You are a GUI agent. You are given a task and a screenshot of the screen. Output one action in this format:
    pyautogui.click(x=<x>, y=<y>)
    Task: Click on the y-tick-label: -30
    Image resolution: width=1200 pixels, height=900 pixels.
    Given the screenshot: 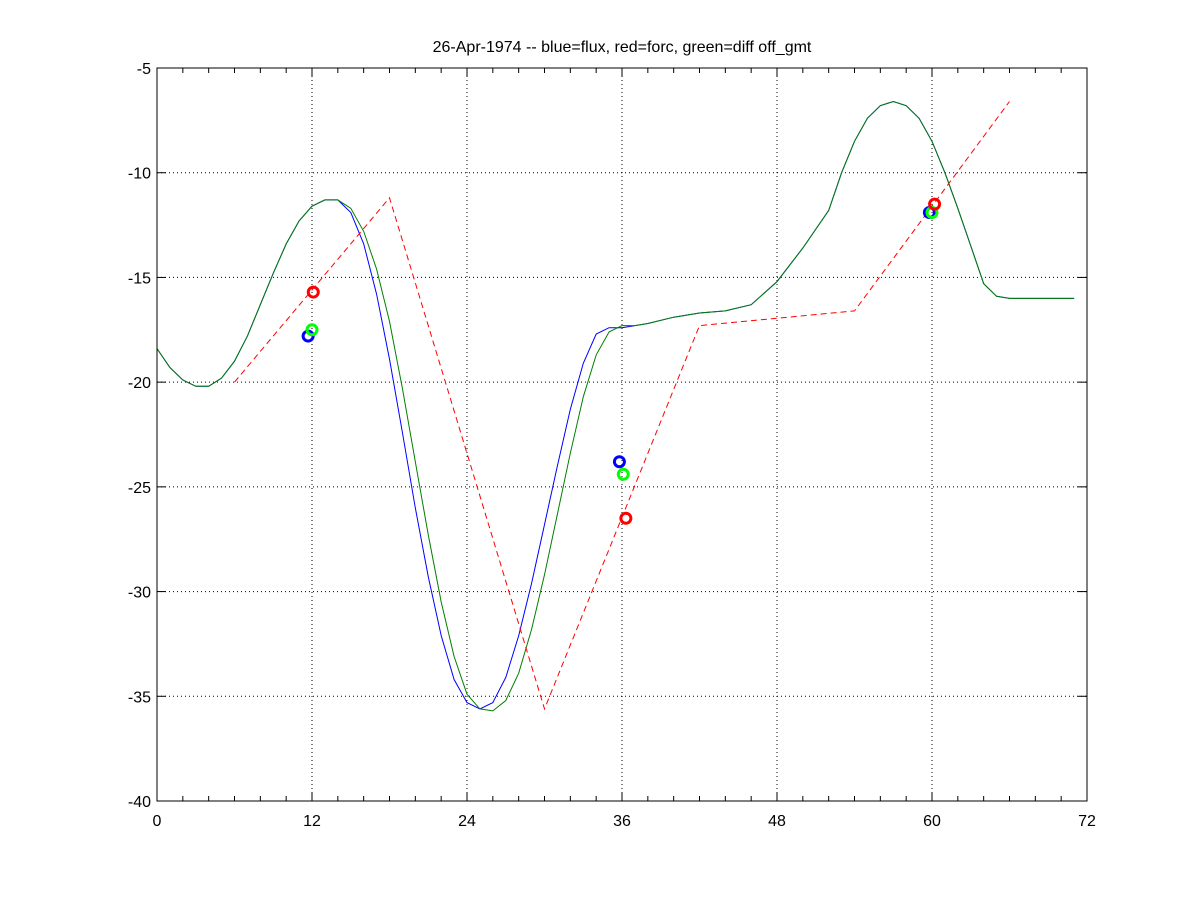 What is the action you would take?
    pyautogui.click(x=139, y=593)
    